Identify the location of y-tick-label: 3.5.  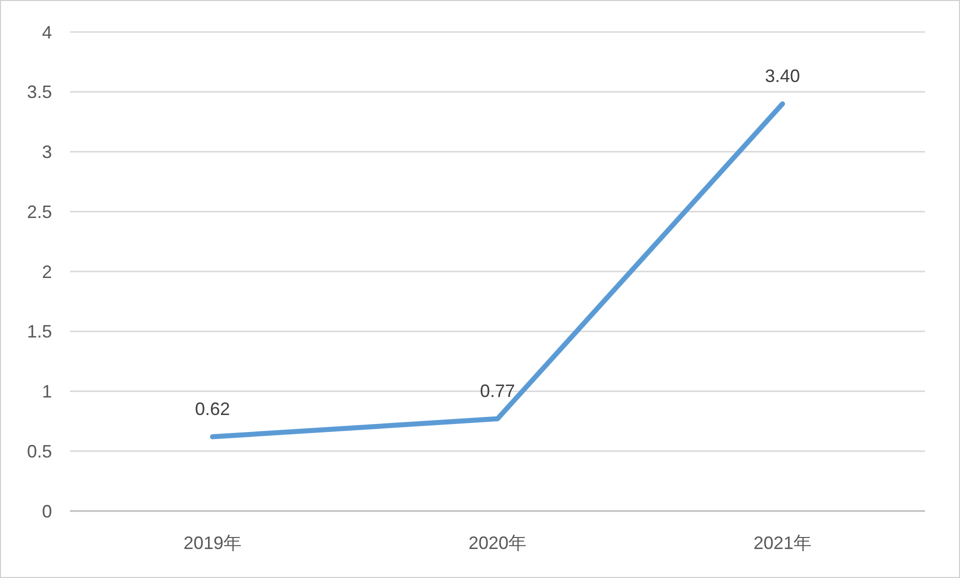
(39, 92).